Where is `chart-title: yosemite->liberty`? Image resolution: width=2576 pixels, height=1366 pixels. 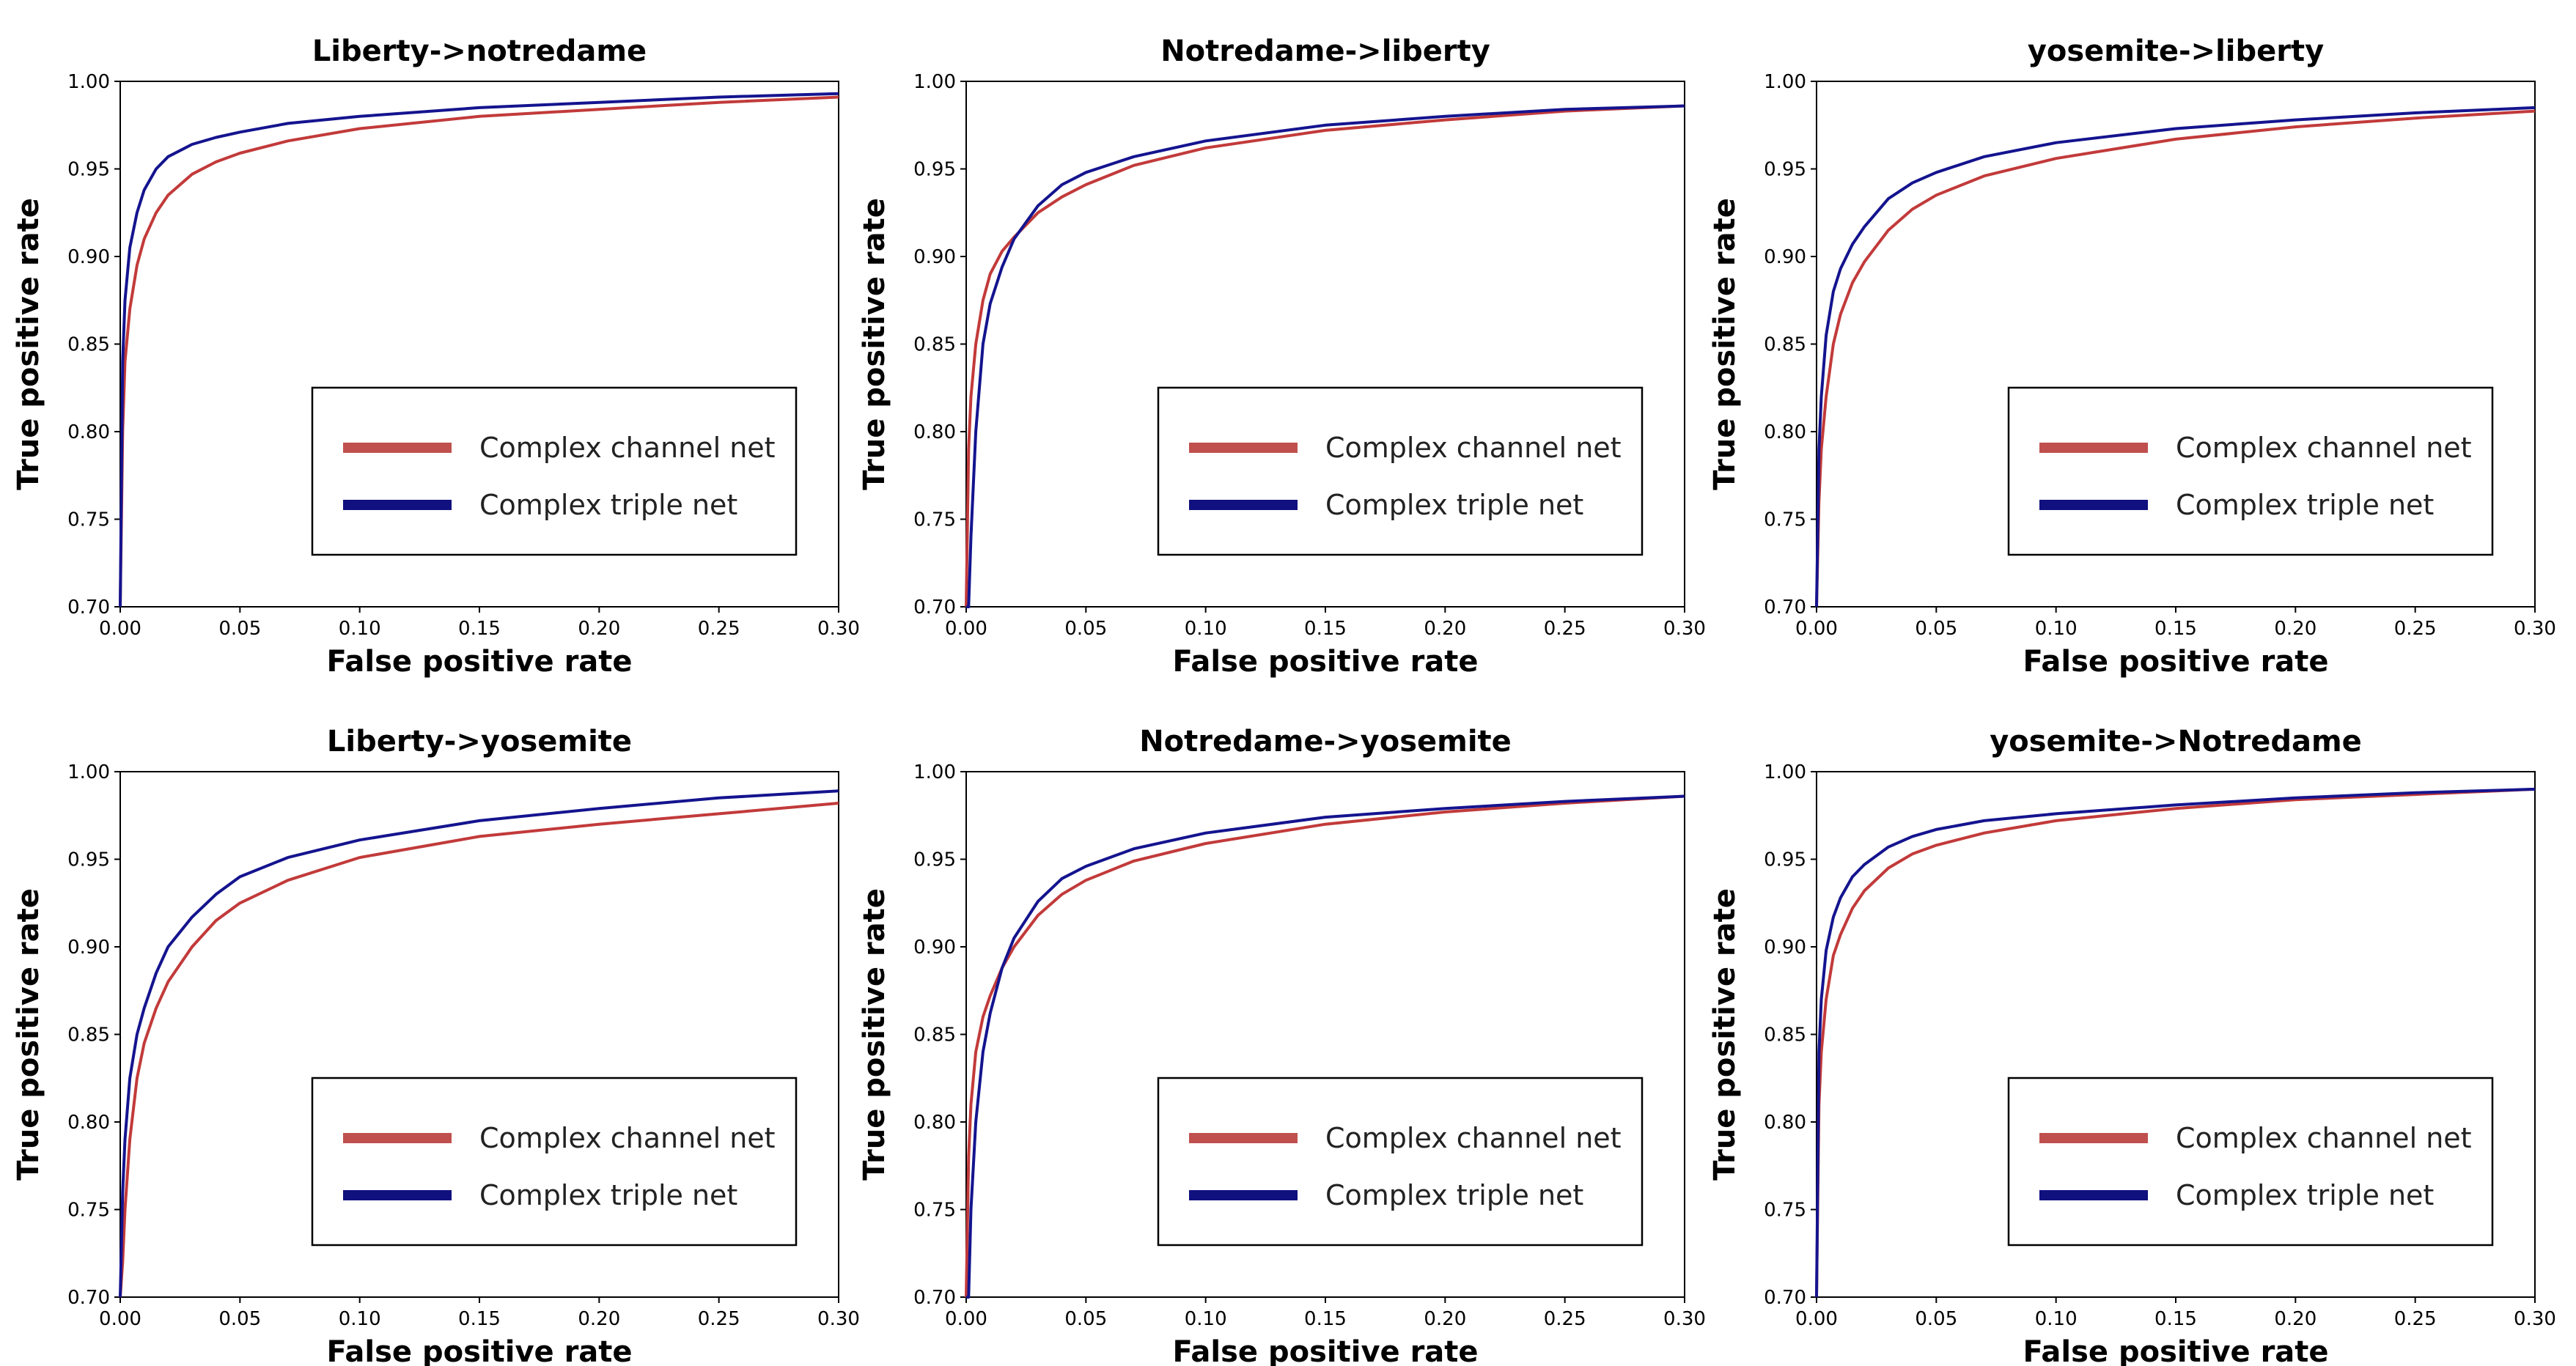 chart-title: yosemite->liberty is located at coordinates (2176, 51).